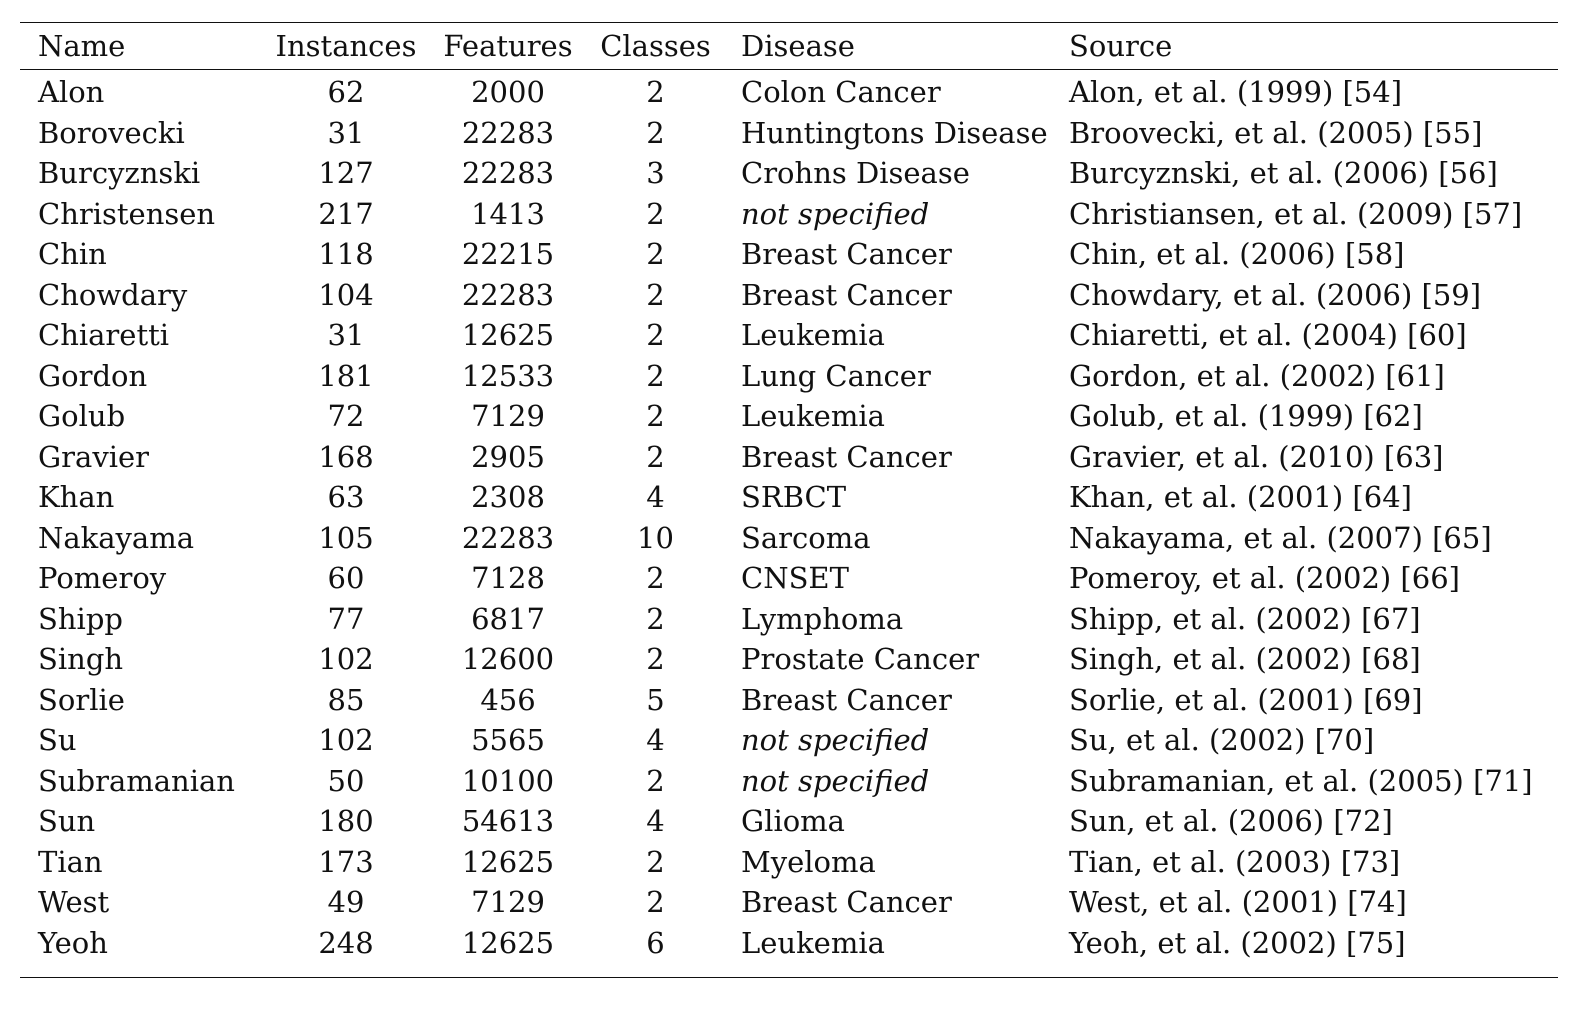 Image resolution: width=1580 pixels, height=1016 pixels. I want to click on cell-instances: 77, so click(346, 618).